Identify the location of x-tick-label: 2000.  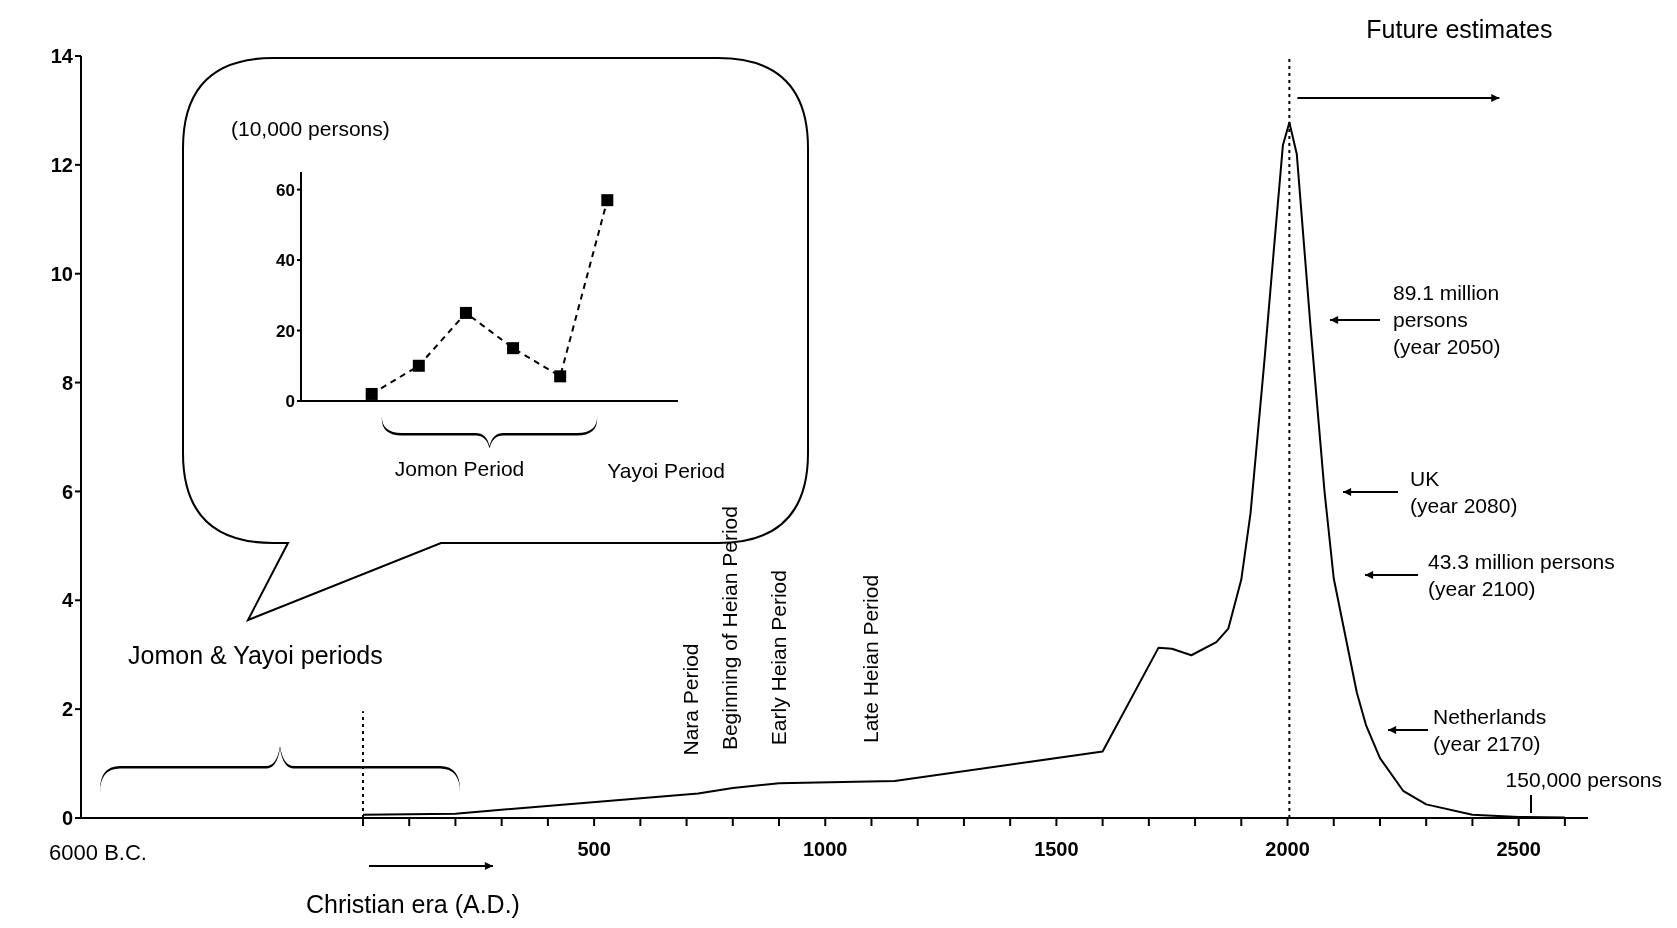
(1287, 849).